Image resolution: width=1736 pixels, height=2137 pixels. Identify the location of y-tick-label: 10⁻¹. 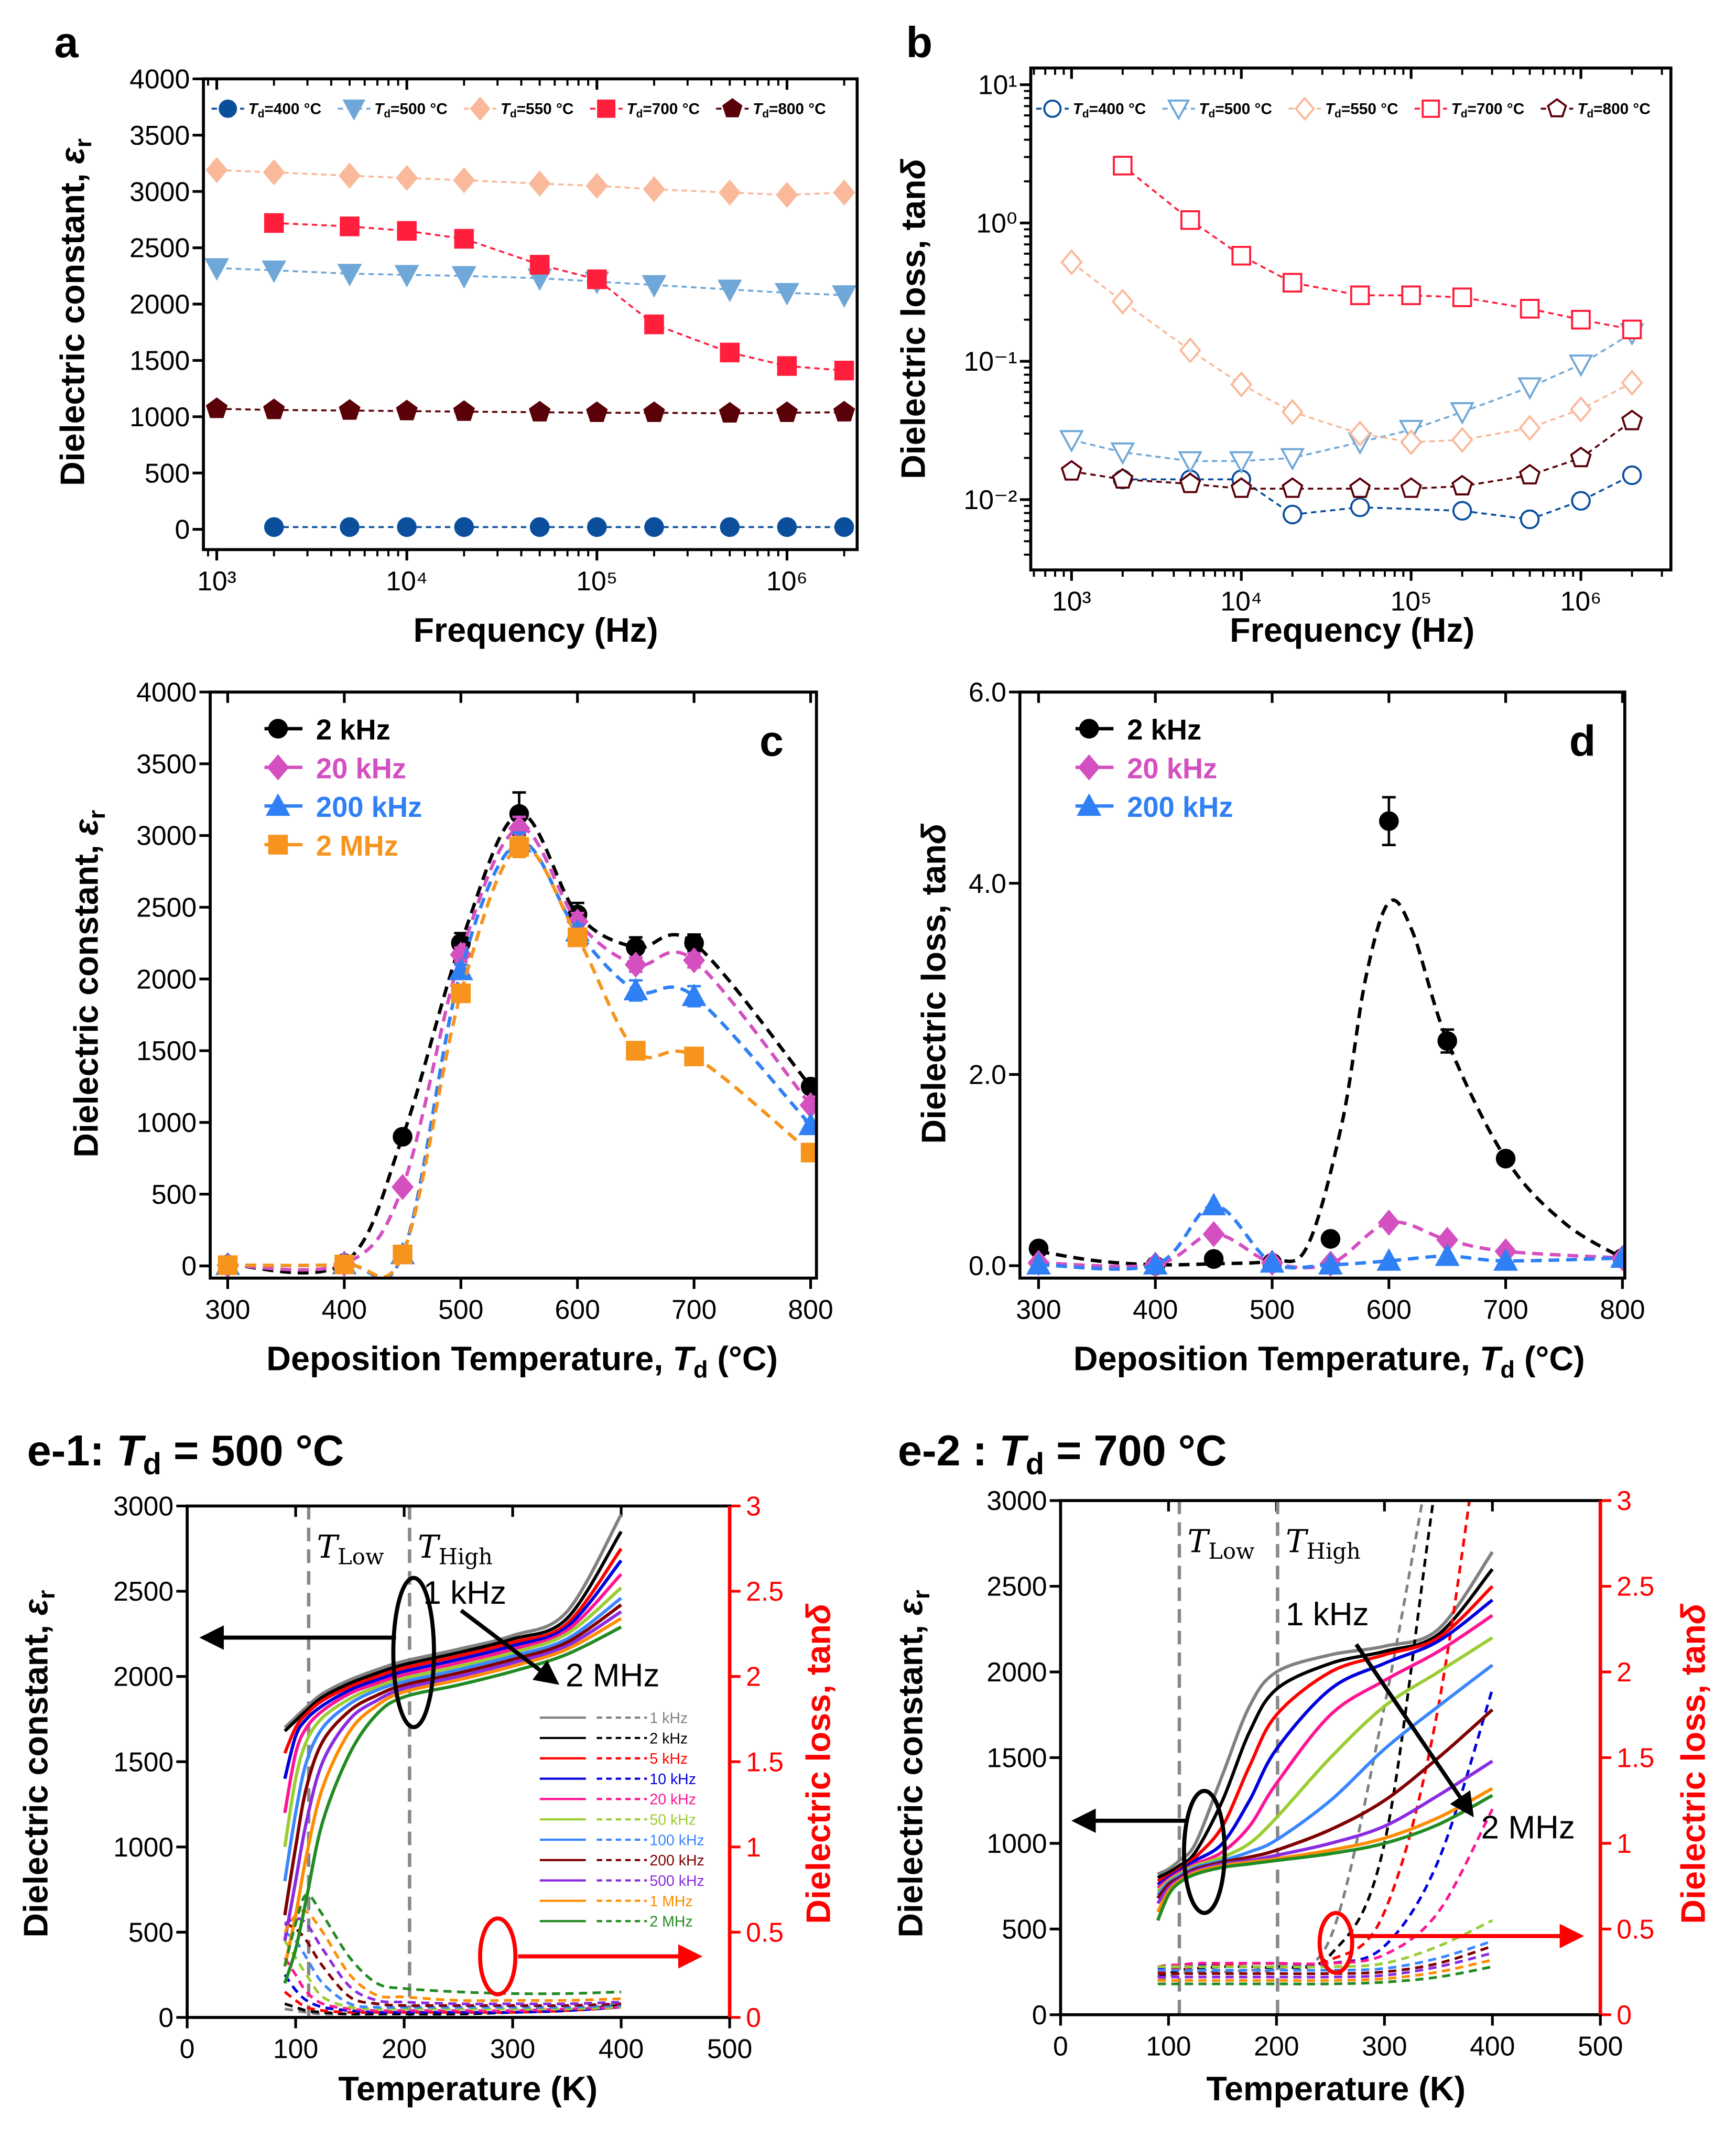
(990, 361).